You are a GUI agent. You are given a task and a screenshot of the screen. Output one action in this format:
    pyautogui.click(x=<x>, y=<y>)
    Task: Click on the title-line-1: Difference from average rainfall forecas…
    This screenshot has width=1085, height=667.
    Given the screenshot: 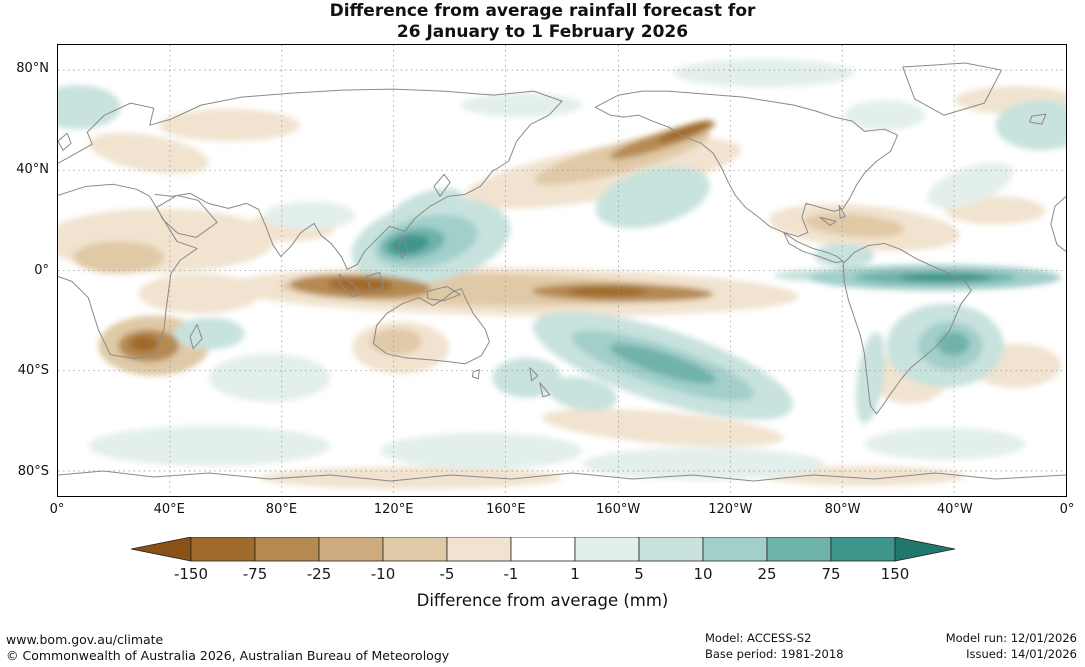 What is the action you would take?
    pyautogui.click(x=542, y=11)
    